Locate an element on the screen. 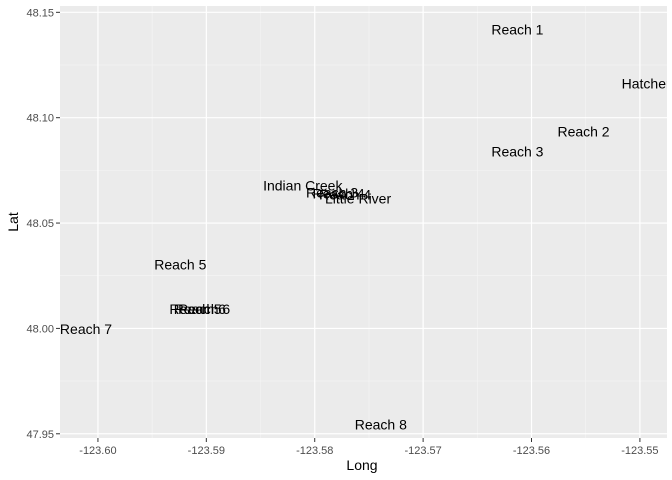 This screenshot has width=672, height=480. point-label: Little River is located at coordinates (358, 198).